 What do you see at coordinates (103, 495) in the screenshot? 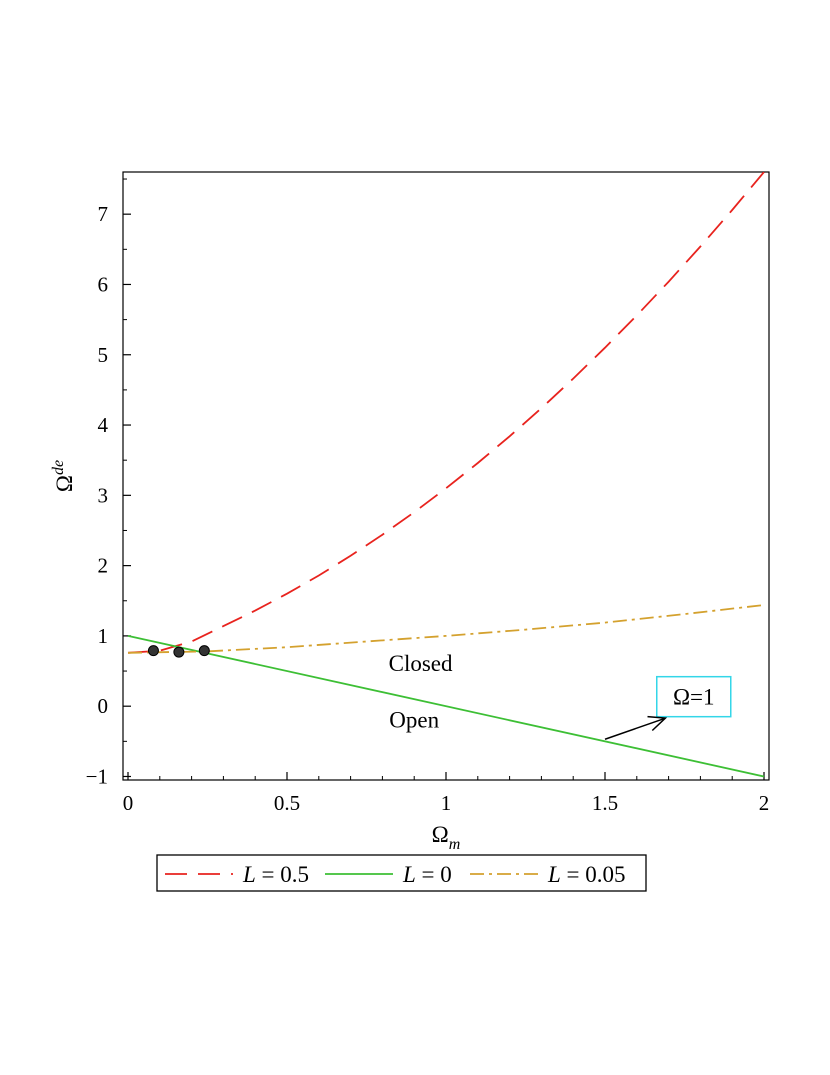
I see `y-tick-label: 3` at bounding box center [103, 495].